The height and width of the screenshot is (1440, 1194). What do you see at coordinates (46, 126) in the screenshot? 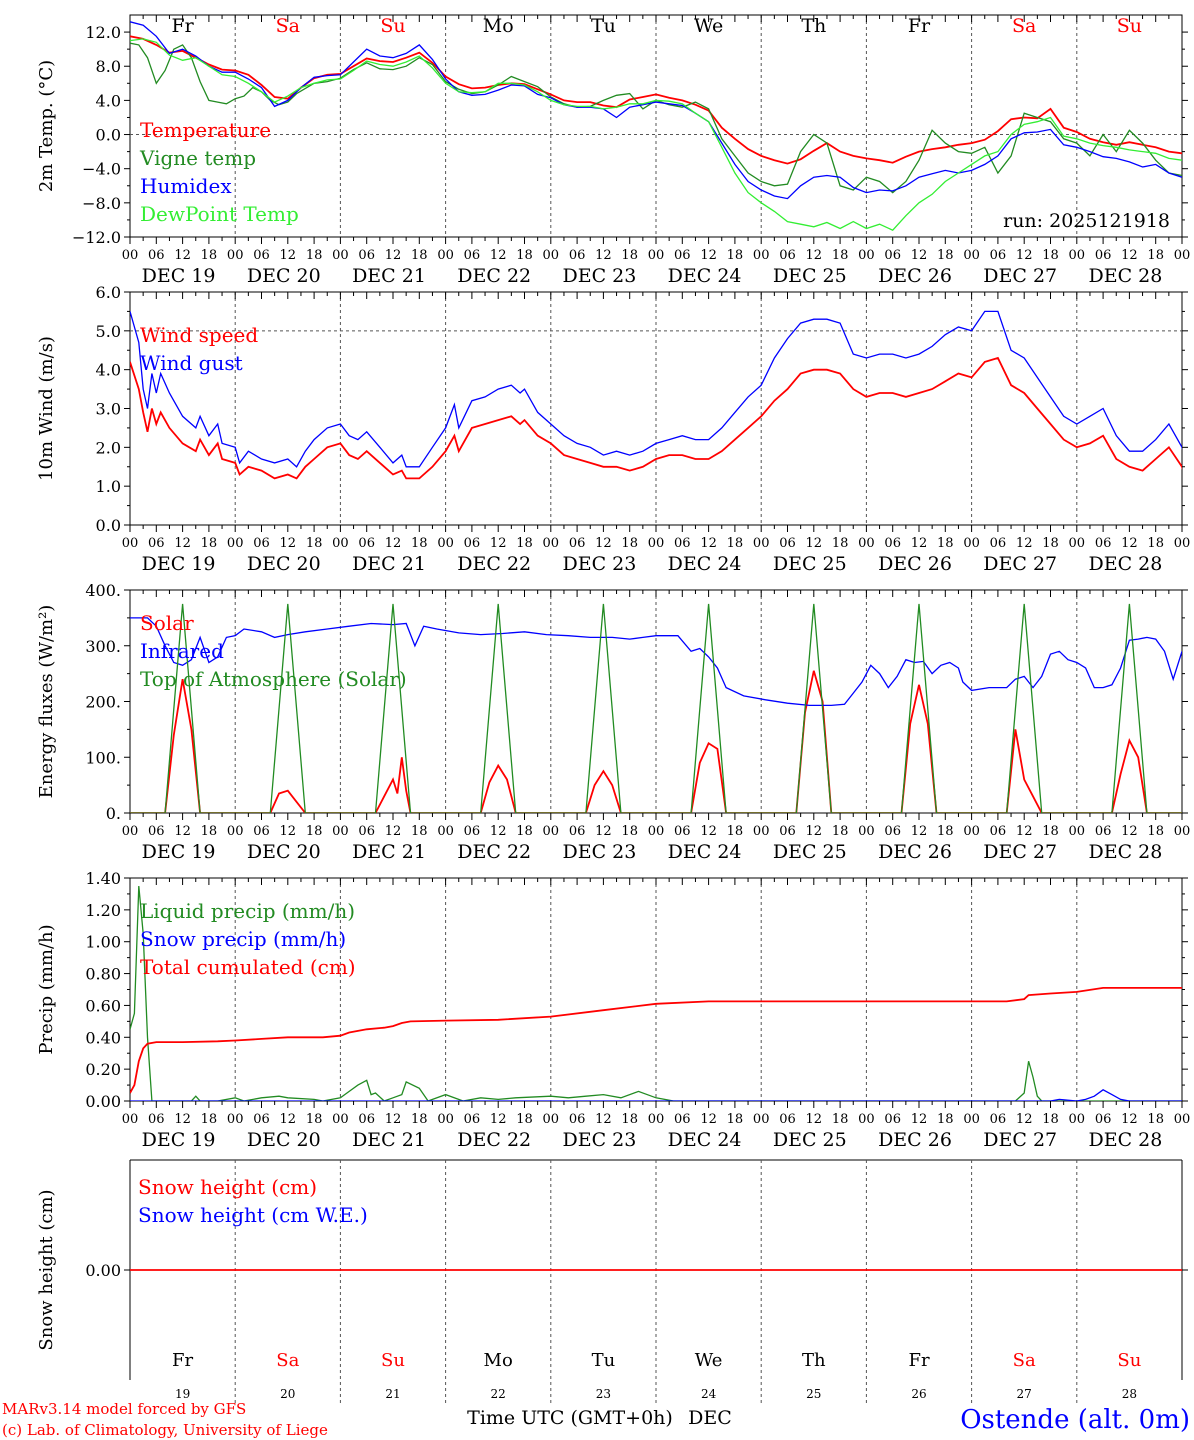
I see `y-axis-title: 2m Temp. (°C)` at bounding box center [46, 126].